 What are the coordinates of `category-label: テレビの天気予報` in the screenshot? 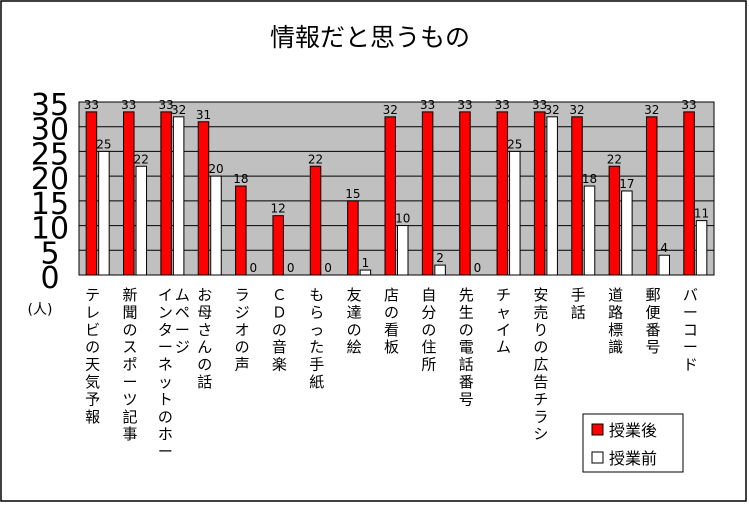 It's located at (92, 356).